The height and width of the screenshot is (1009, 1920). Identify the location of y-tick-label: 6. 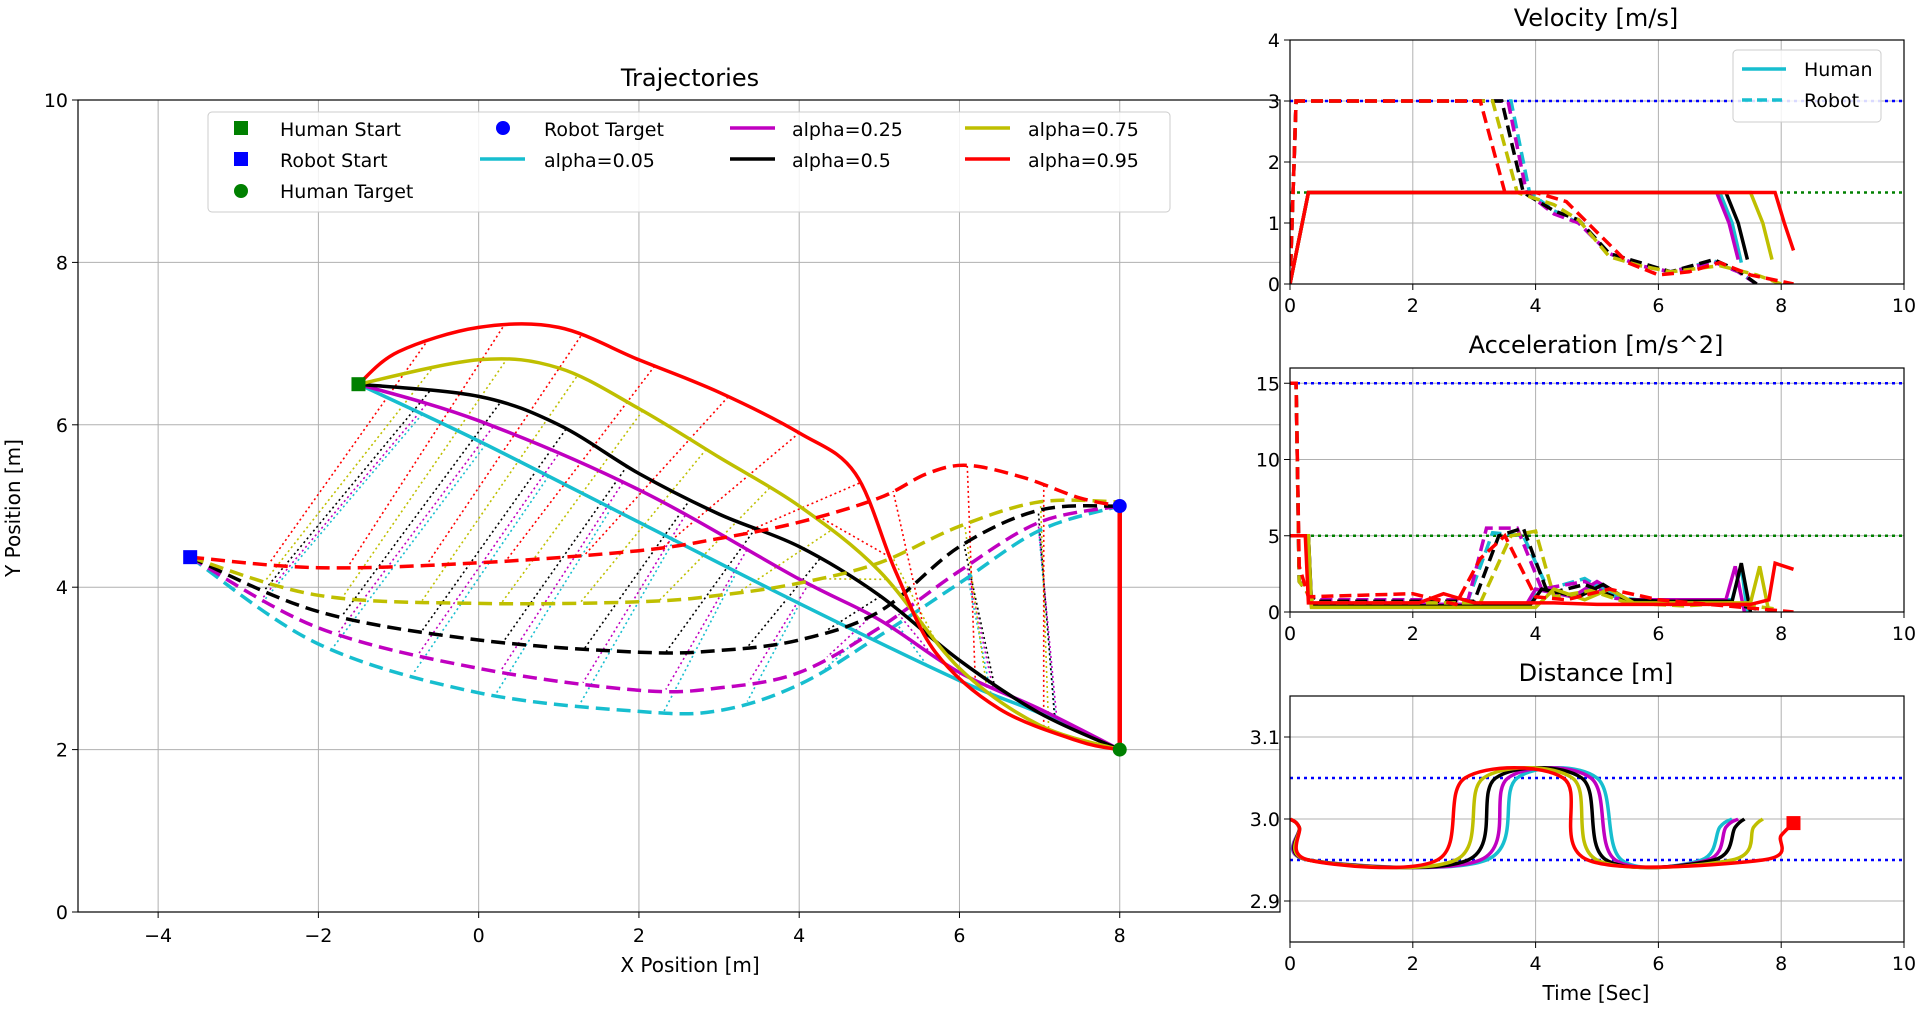
(62, 426).